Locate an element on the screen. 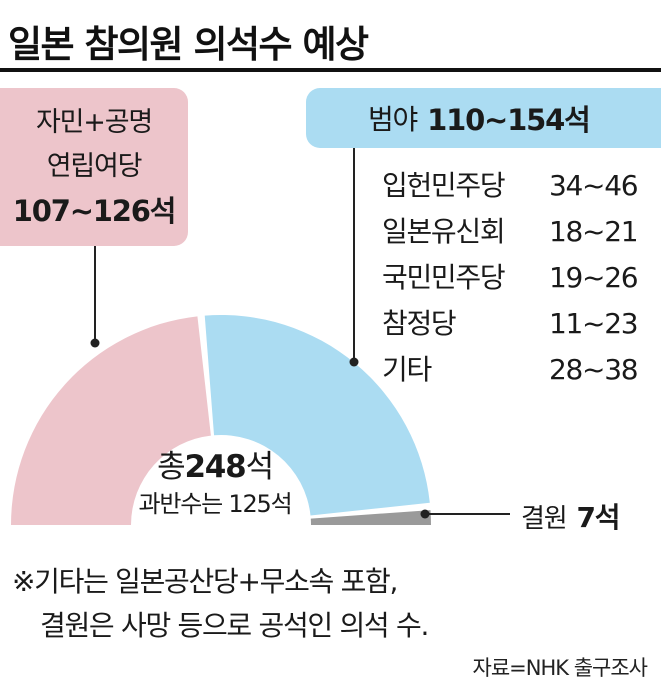  party-name: 입헌민주당 is located at coordinates (444, 185).